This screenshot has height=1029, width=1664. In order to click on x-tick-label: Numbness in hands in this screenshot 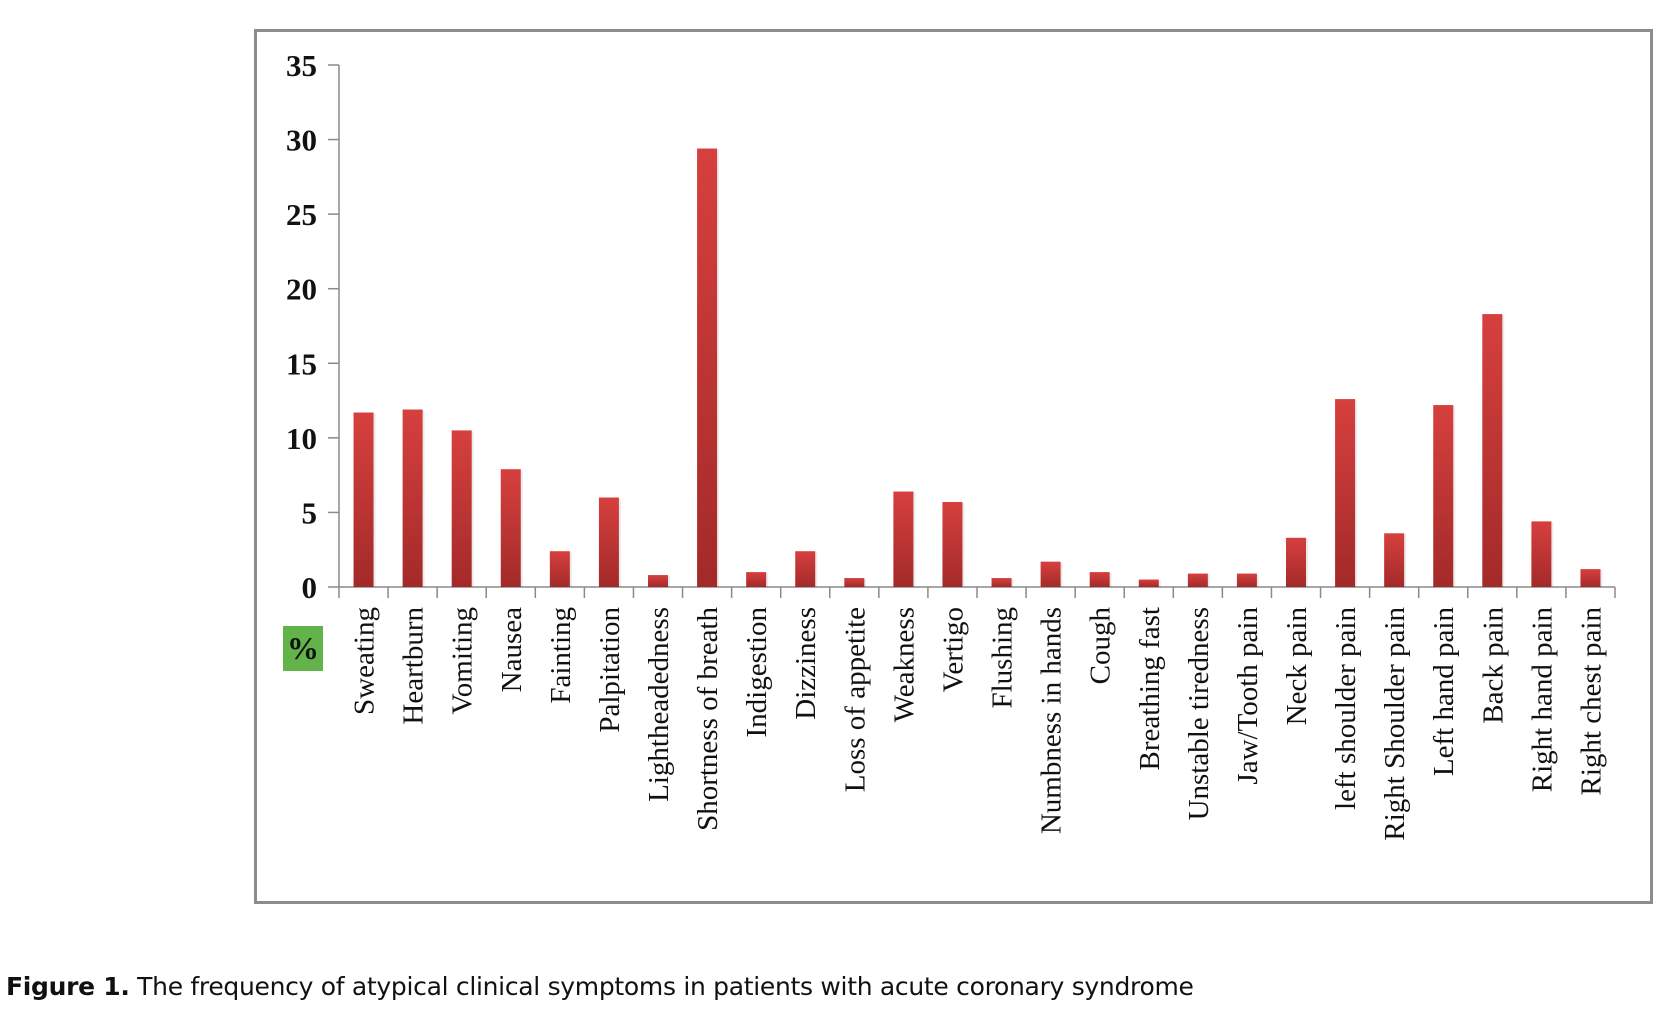, I will do `click(1052, 720)`.